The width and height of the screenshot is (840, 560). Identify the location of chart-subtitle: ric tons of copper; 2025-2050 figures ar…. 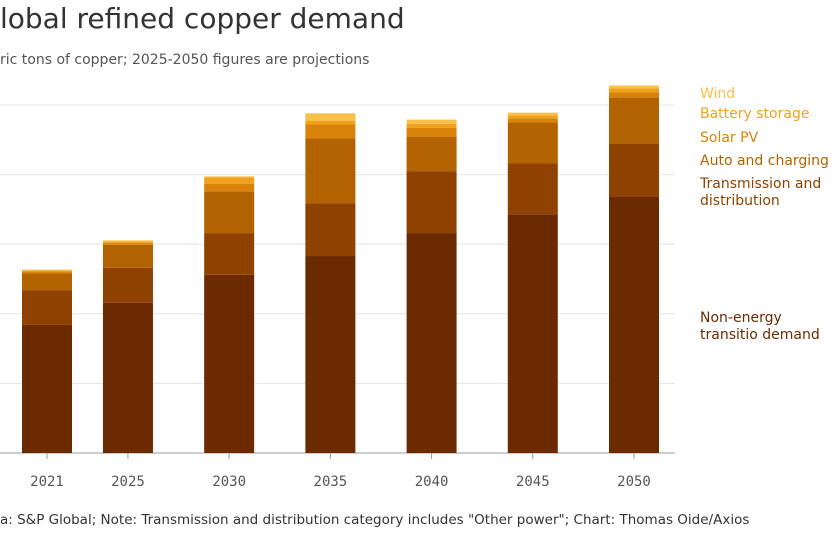
(185, 60).